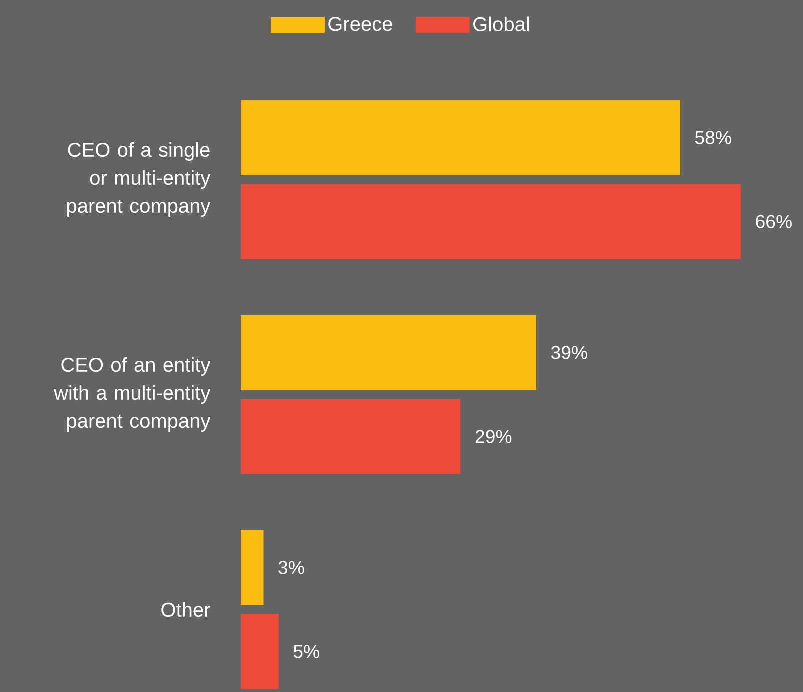 The height and width of the screenshot is (692, 803). Describe the element at coordinates (360, 24) in the screenshot. I see `legend-label: Greece` at that location.